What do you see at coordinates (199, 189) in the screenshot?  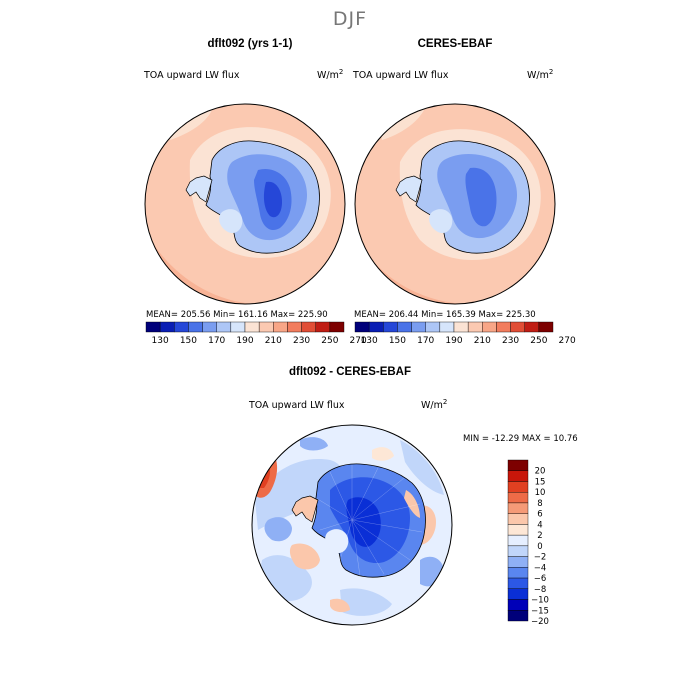 I see `map-1-peninsula` at bounding box center [199, 189].